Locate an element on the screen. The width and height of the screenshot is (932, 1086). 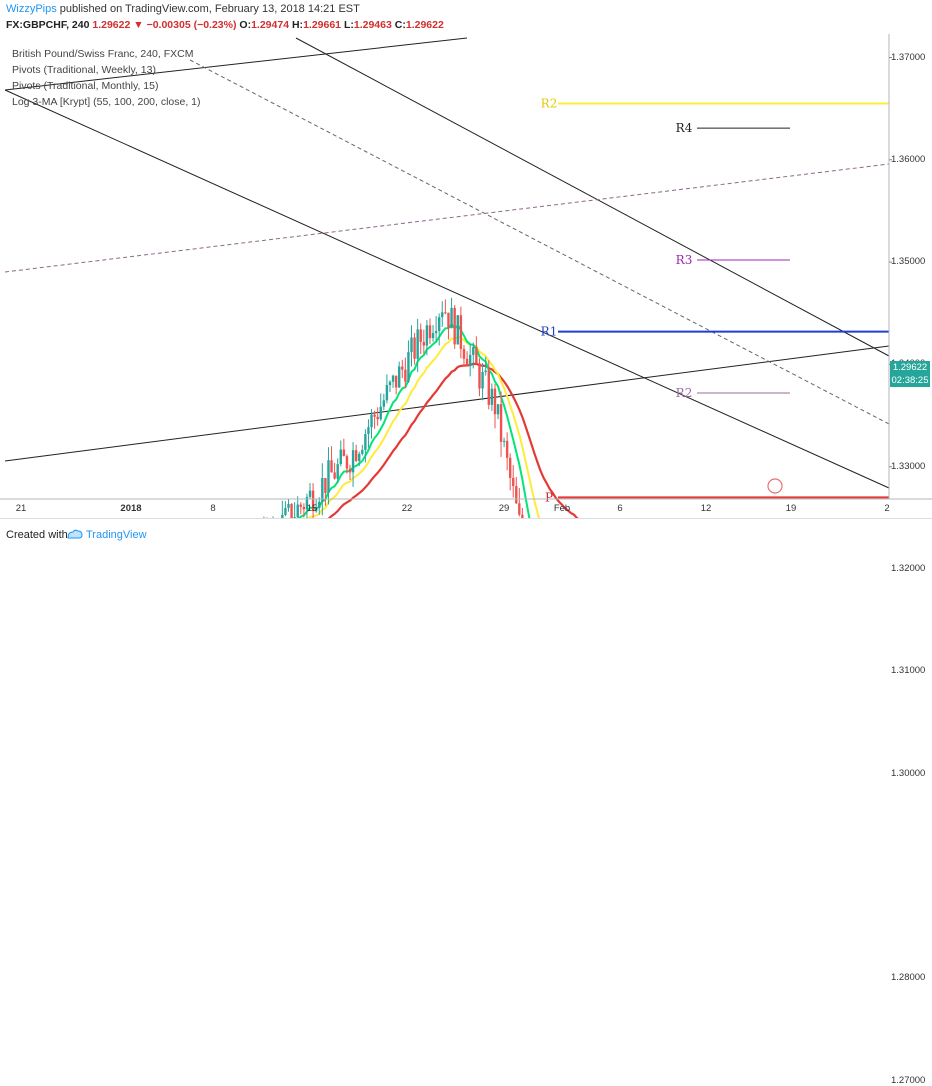
legend-monthly-pivots: Pivots (Traditional, Monthly, 15) is located at coordinates (85, 86).